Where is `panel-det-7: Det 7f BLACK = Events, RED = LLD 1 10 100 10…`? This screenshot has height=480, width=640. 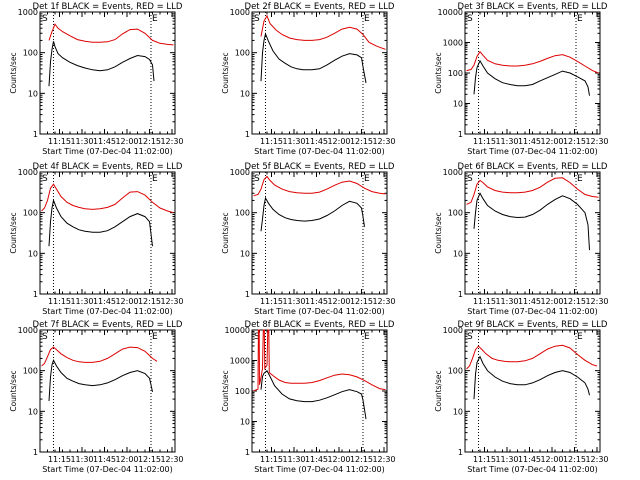
panel-det-7: Det 7f BLACK = Events, RED = LLD 1 10 100 10… is located at coordinates (96, 397).